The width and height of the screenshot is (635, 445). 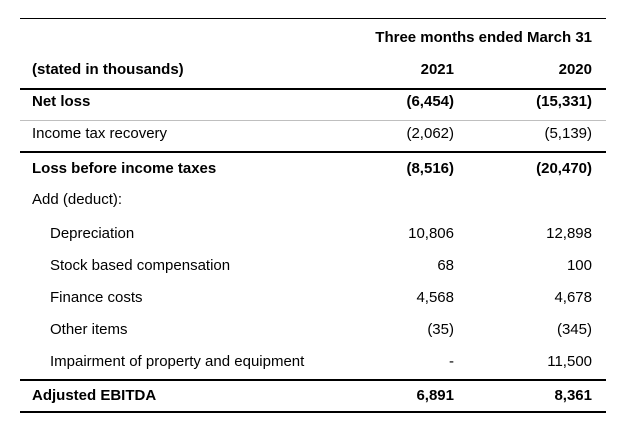 What do you see at coordinates (313, 234) in the screenshot?
I see `table-row: Depreciation 10,806 12,898` at bounding box center [313, 234].